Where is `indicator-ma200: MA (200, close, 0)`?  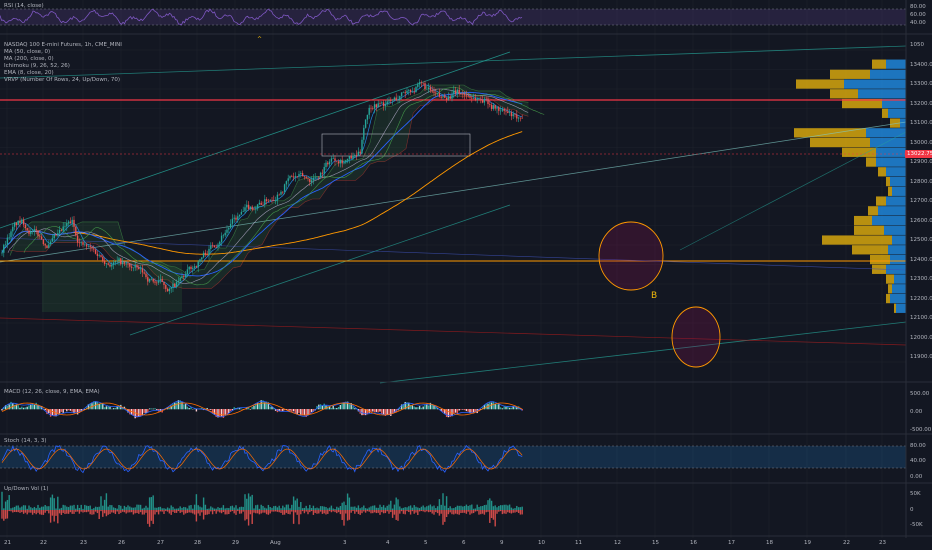
indicator-ma200: MA (200, close, 0) is located at coordinates (29, 59).